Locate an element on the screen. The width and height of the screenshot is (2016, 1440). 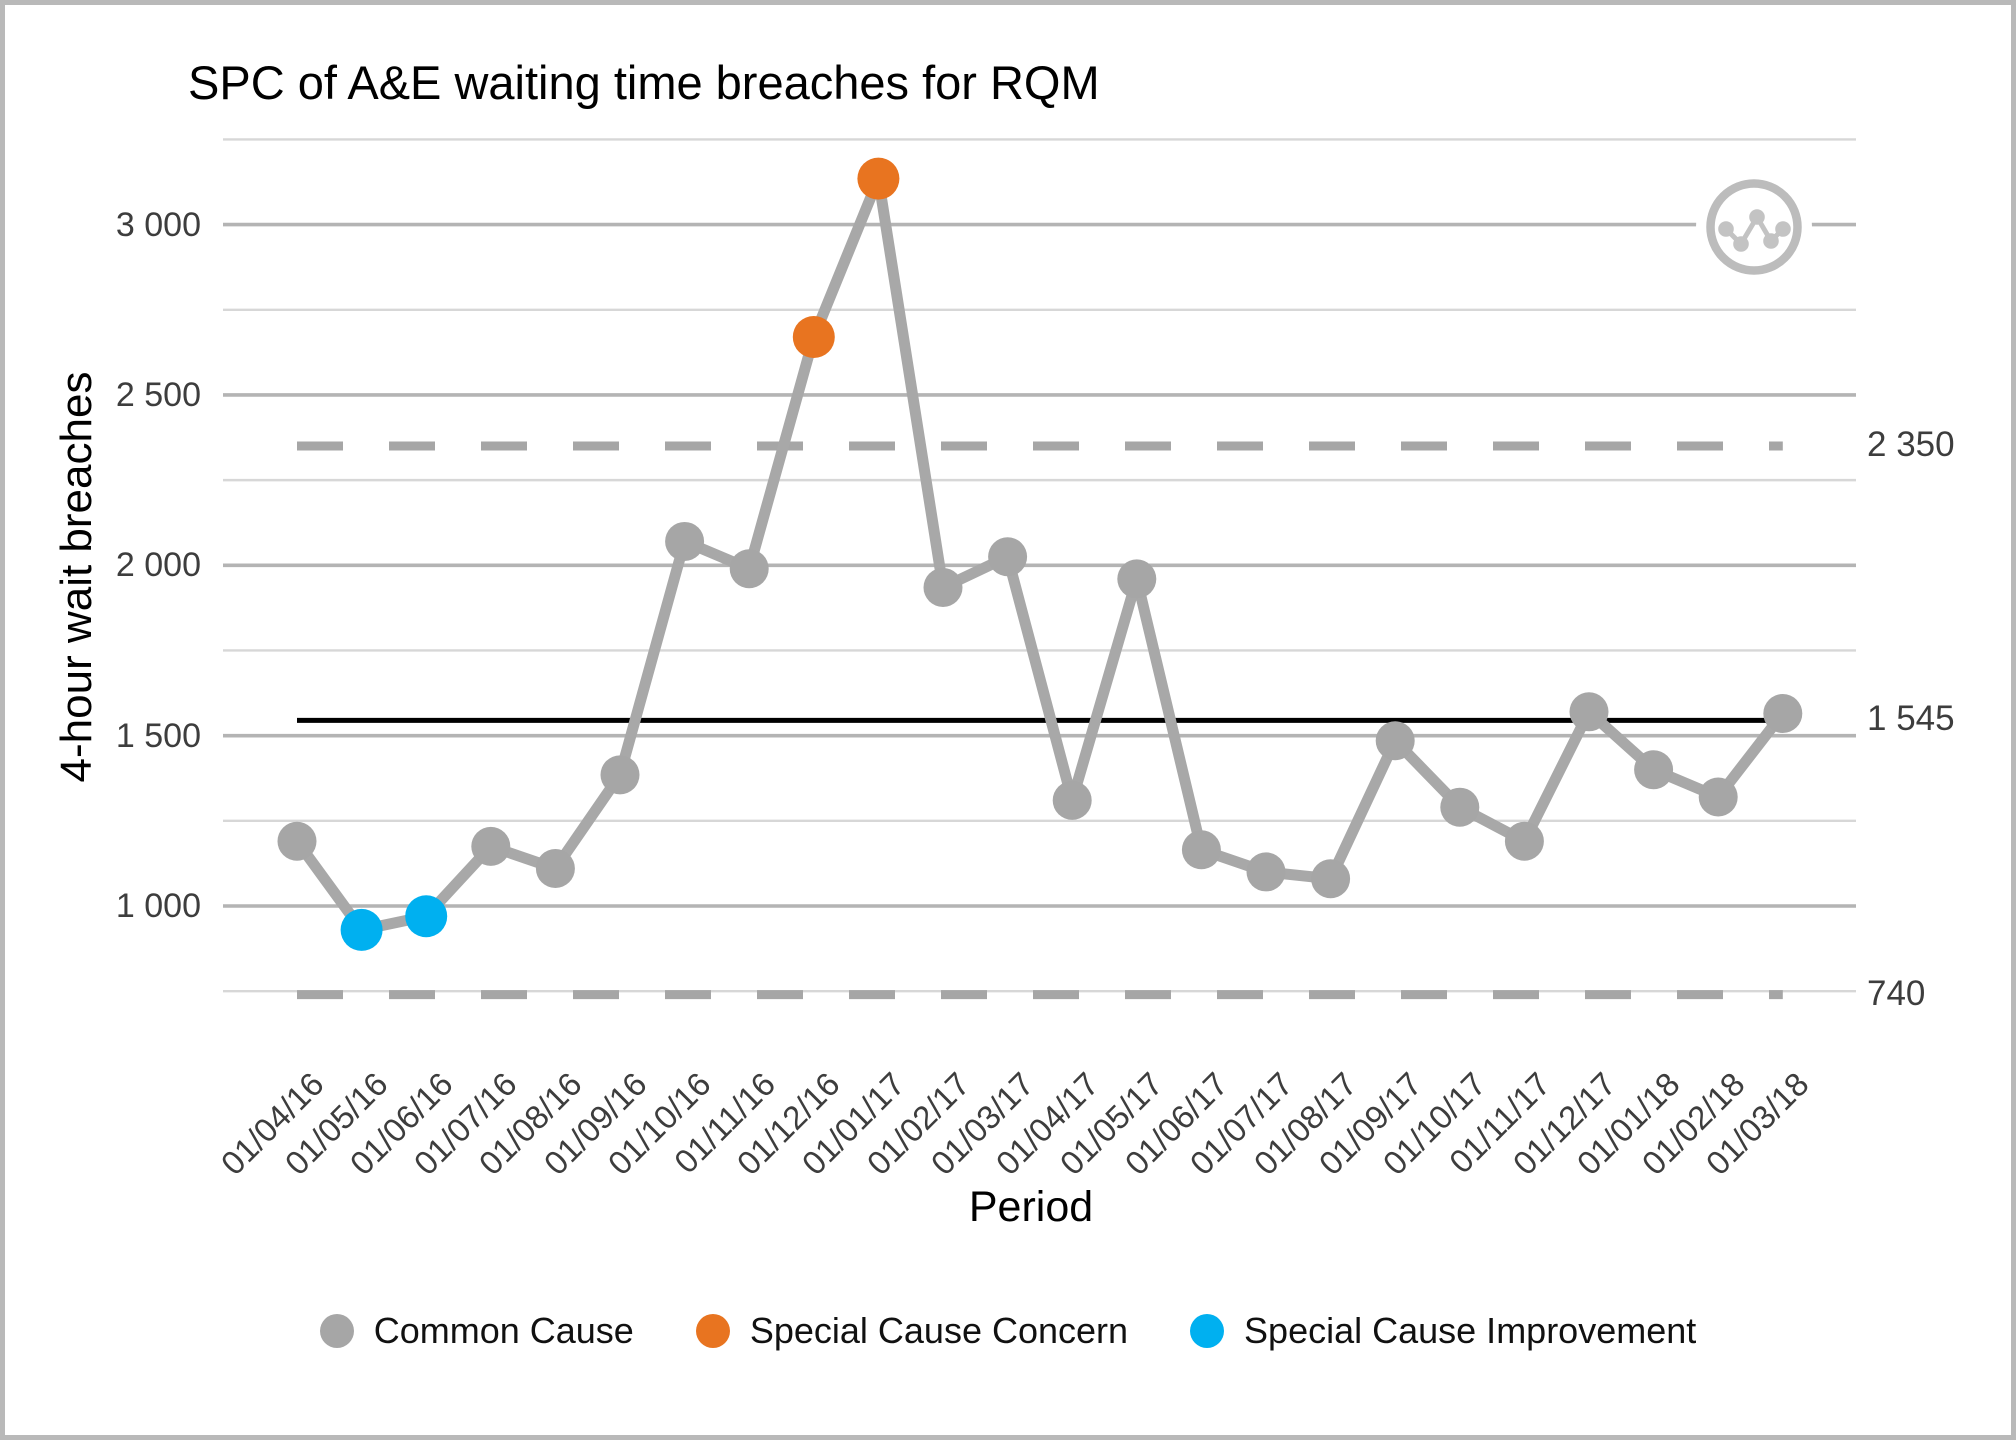
special-cause-concern-dot-icon is located at coordinates (712, 1331).